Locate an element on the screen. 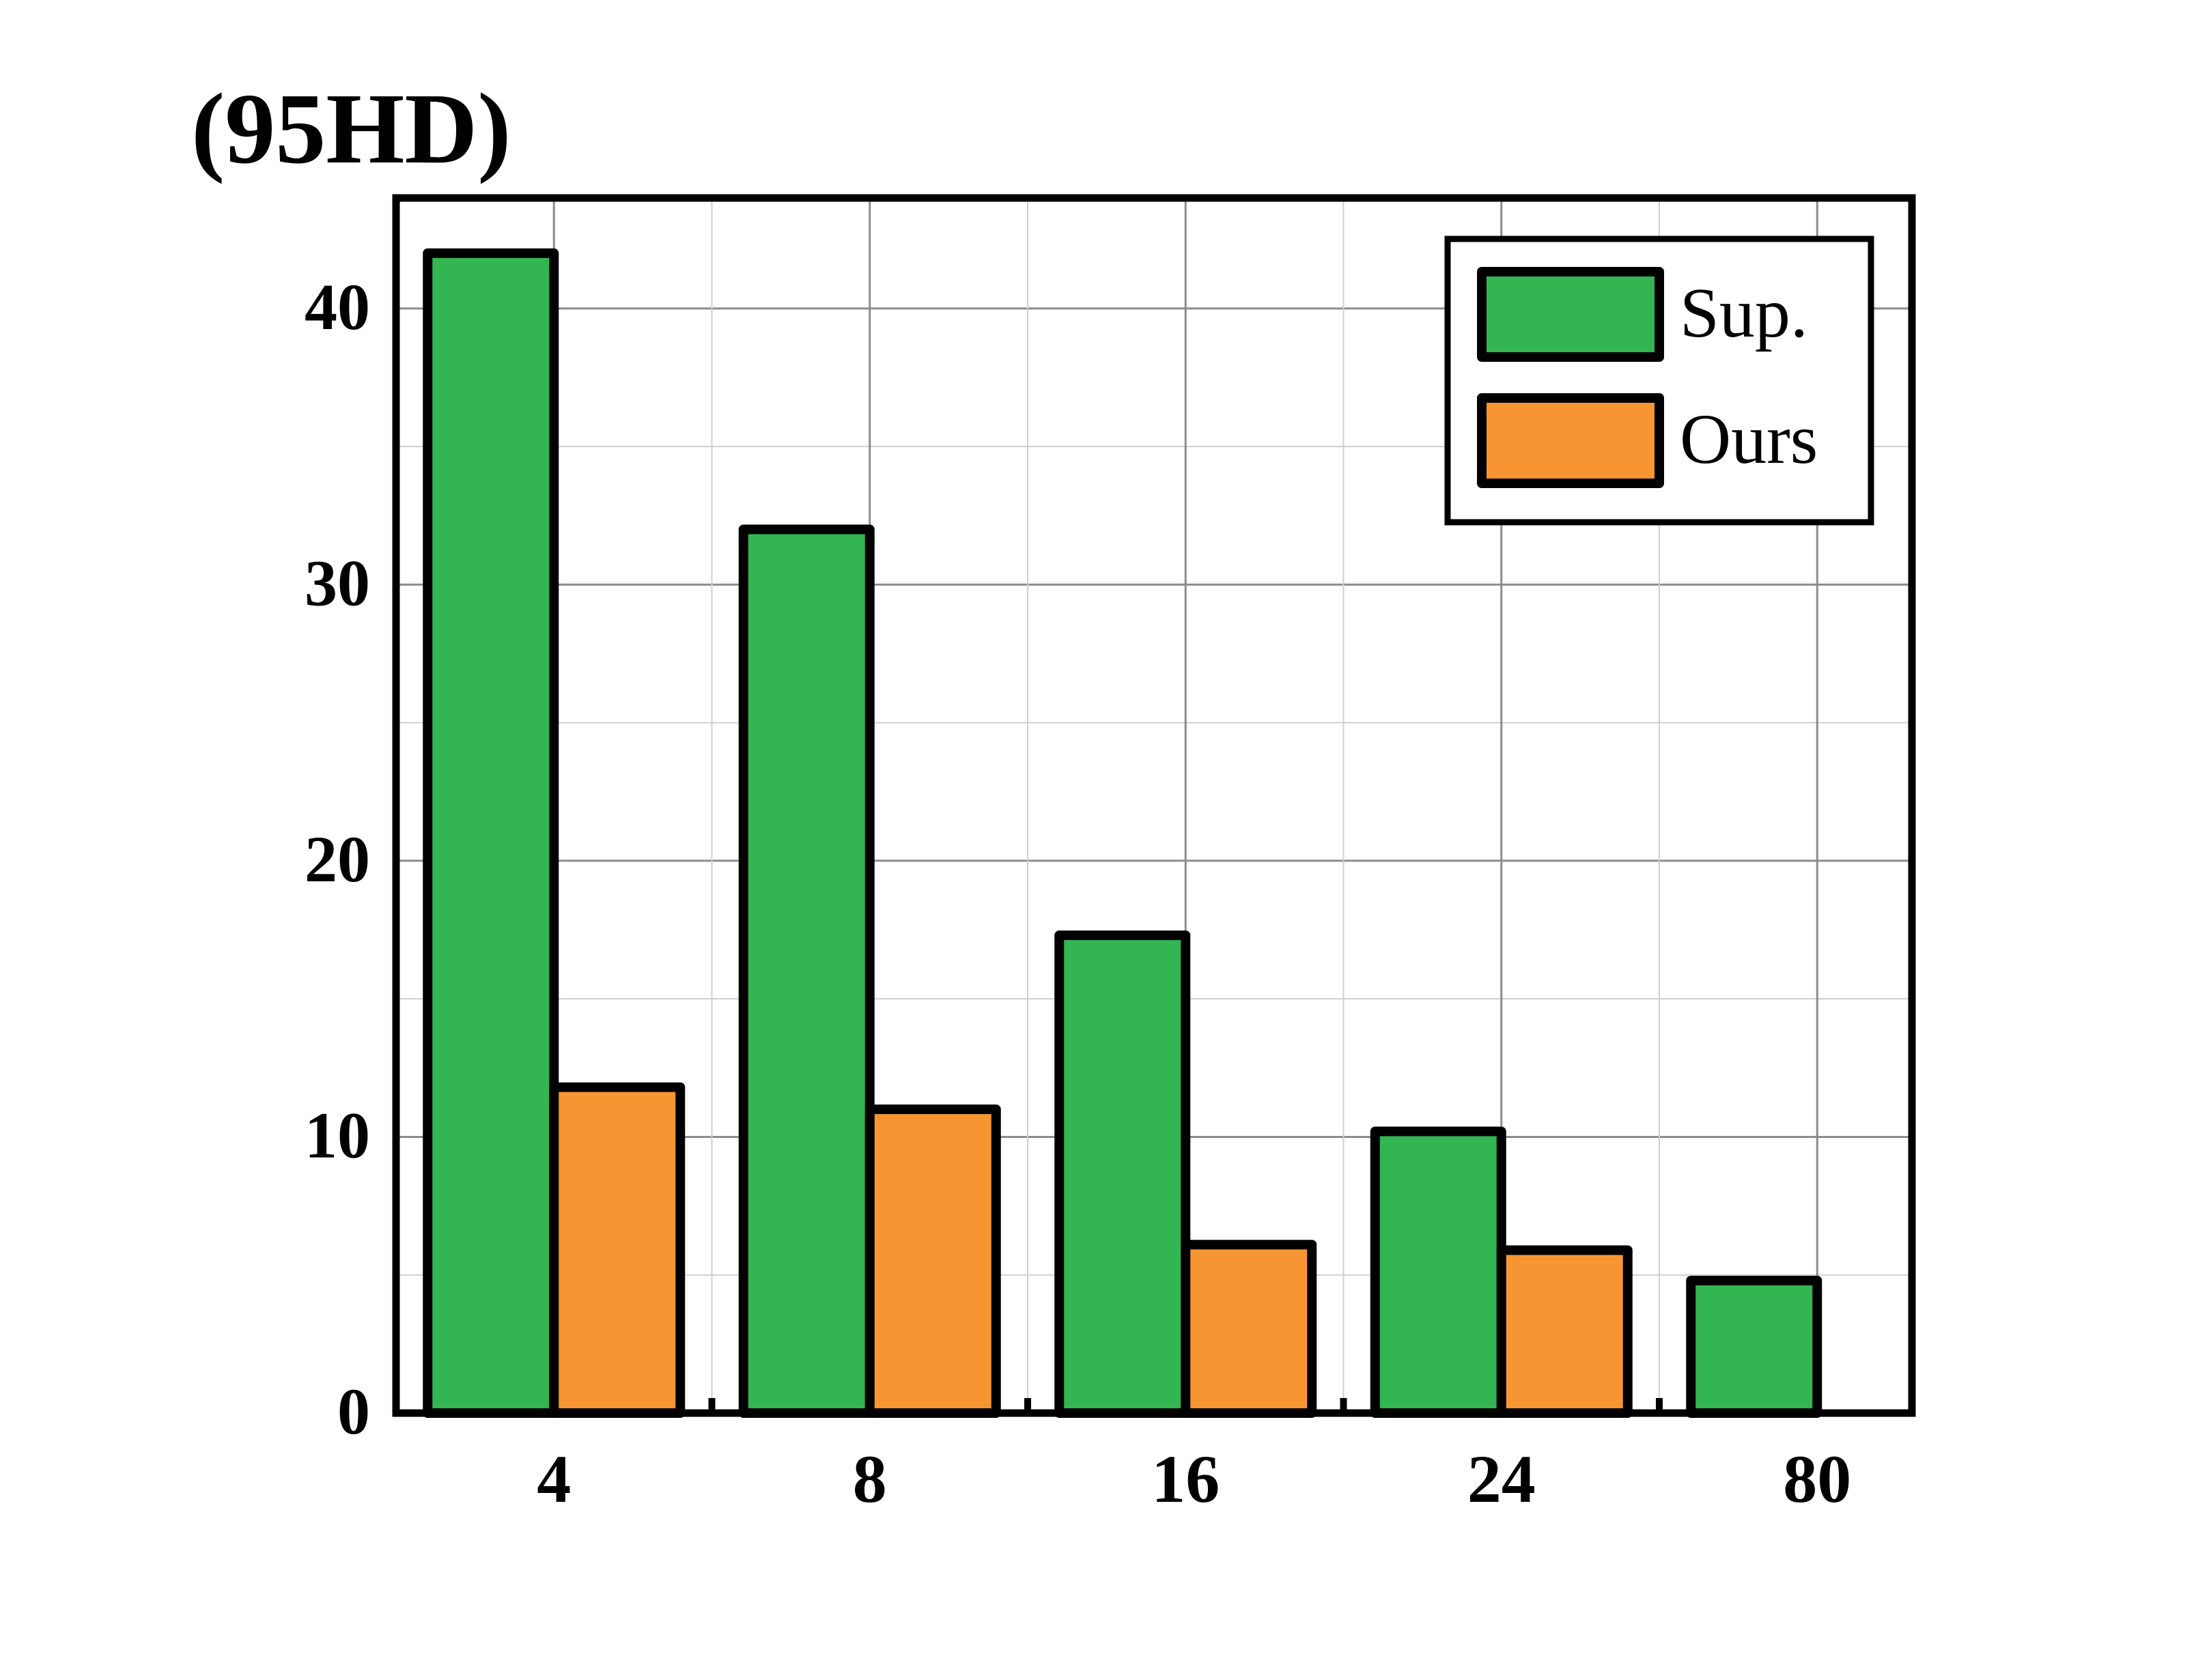 The height and width of the screenshot is (1680, 2196). x-tick-label: 16 is located at coordinates (1186, 1479).